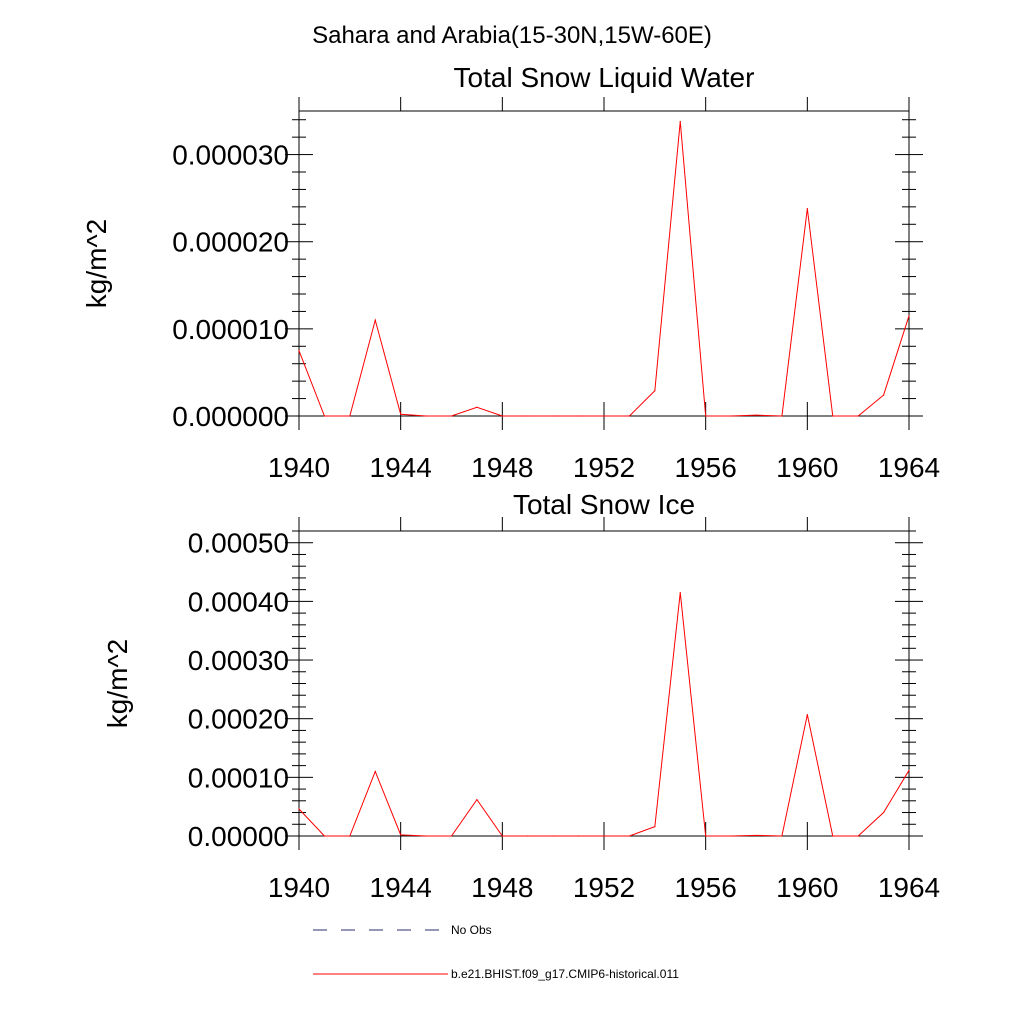  I want to click on y-tick-label: 0.000020, so click(230, 242).